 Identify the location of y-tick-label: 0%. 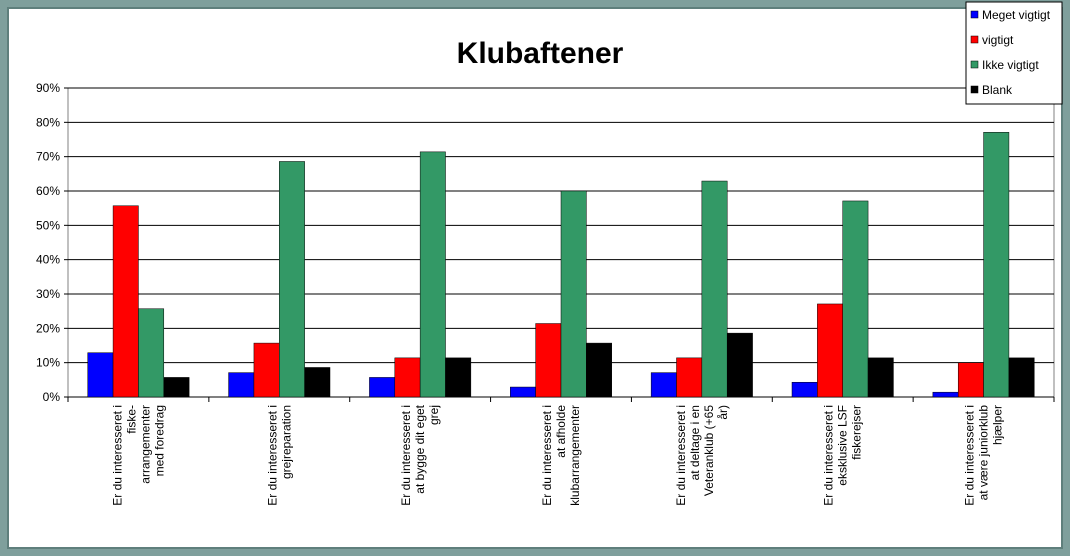
(52, 397).